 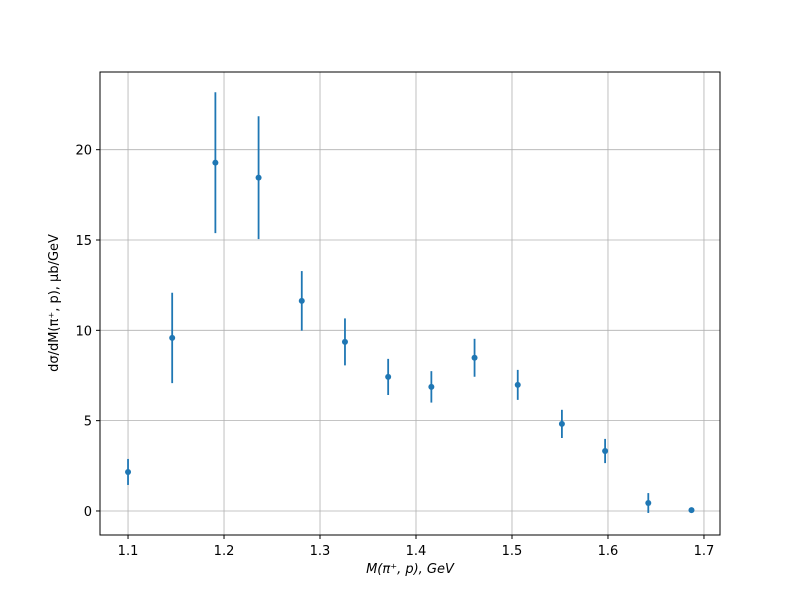 What do you see at coordinates (704, 551) in the screenshot?
I see `x-tick-label: 1.7` at bounding box center [704, 551].